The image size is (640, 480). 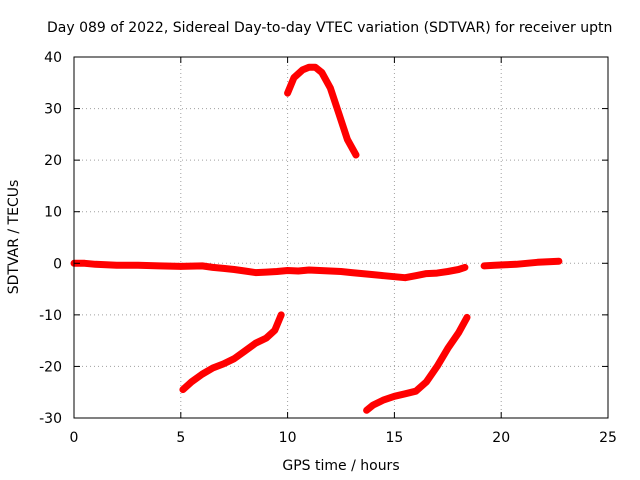 I want to click on series-arc-lower-right, so click(x=417, y=363).